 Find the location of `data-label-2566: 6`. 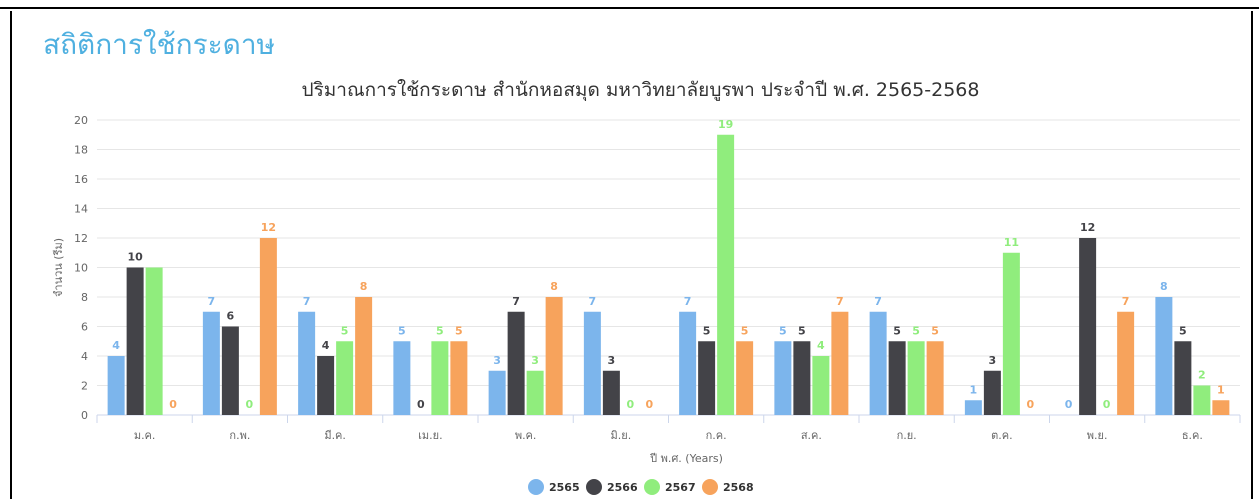

data-label-2566: 6 is located at coordinates (231, 316).